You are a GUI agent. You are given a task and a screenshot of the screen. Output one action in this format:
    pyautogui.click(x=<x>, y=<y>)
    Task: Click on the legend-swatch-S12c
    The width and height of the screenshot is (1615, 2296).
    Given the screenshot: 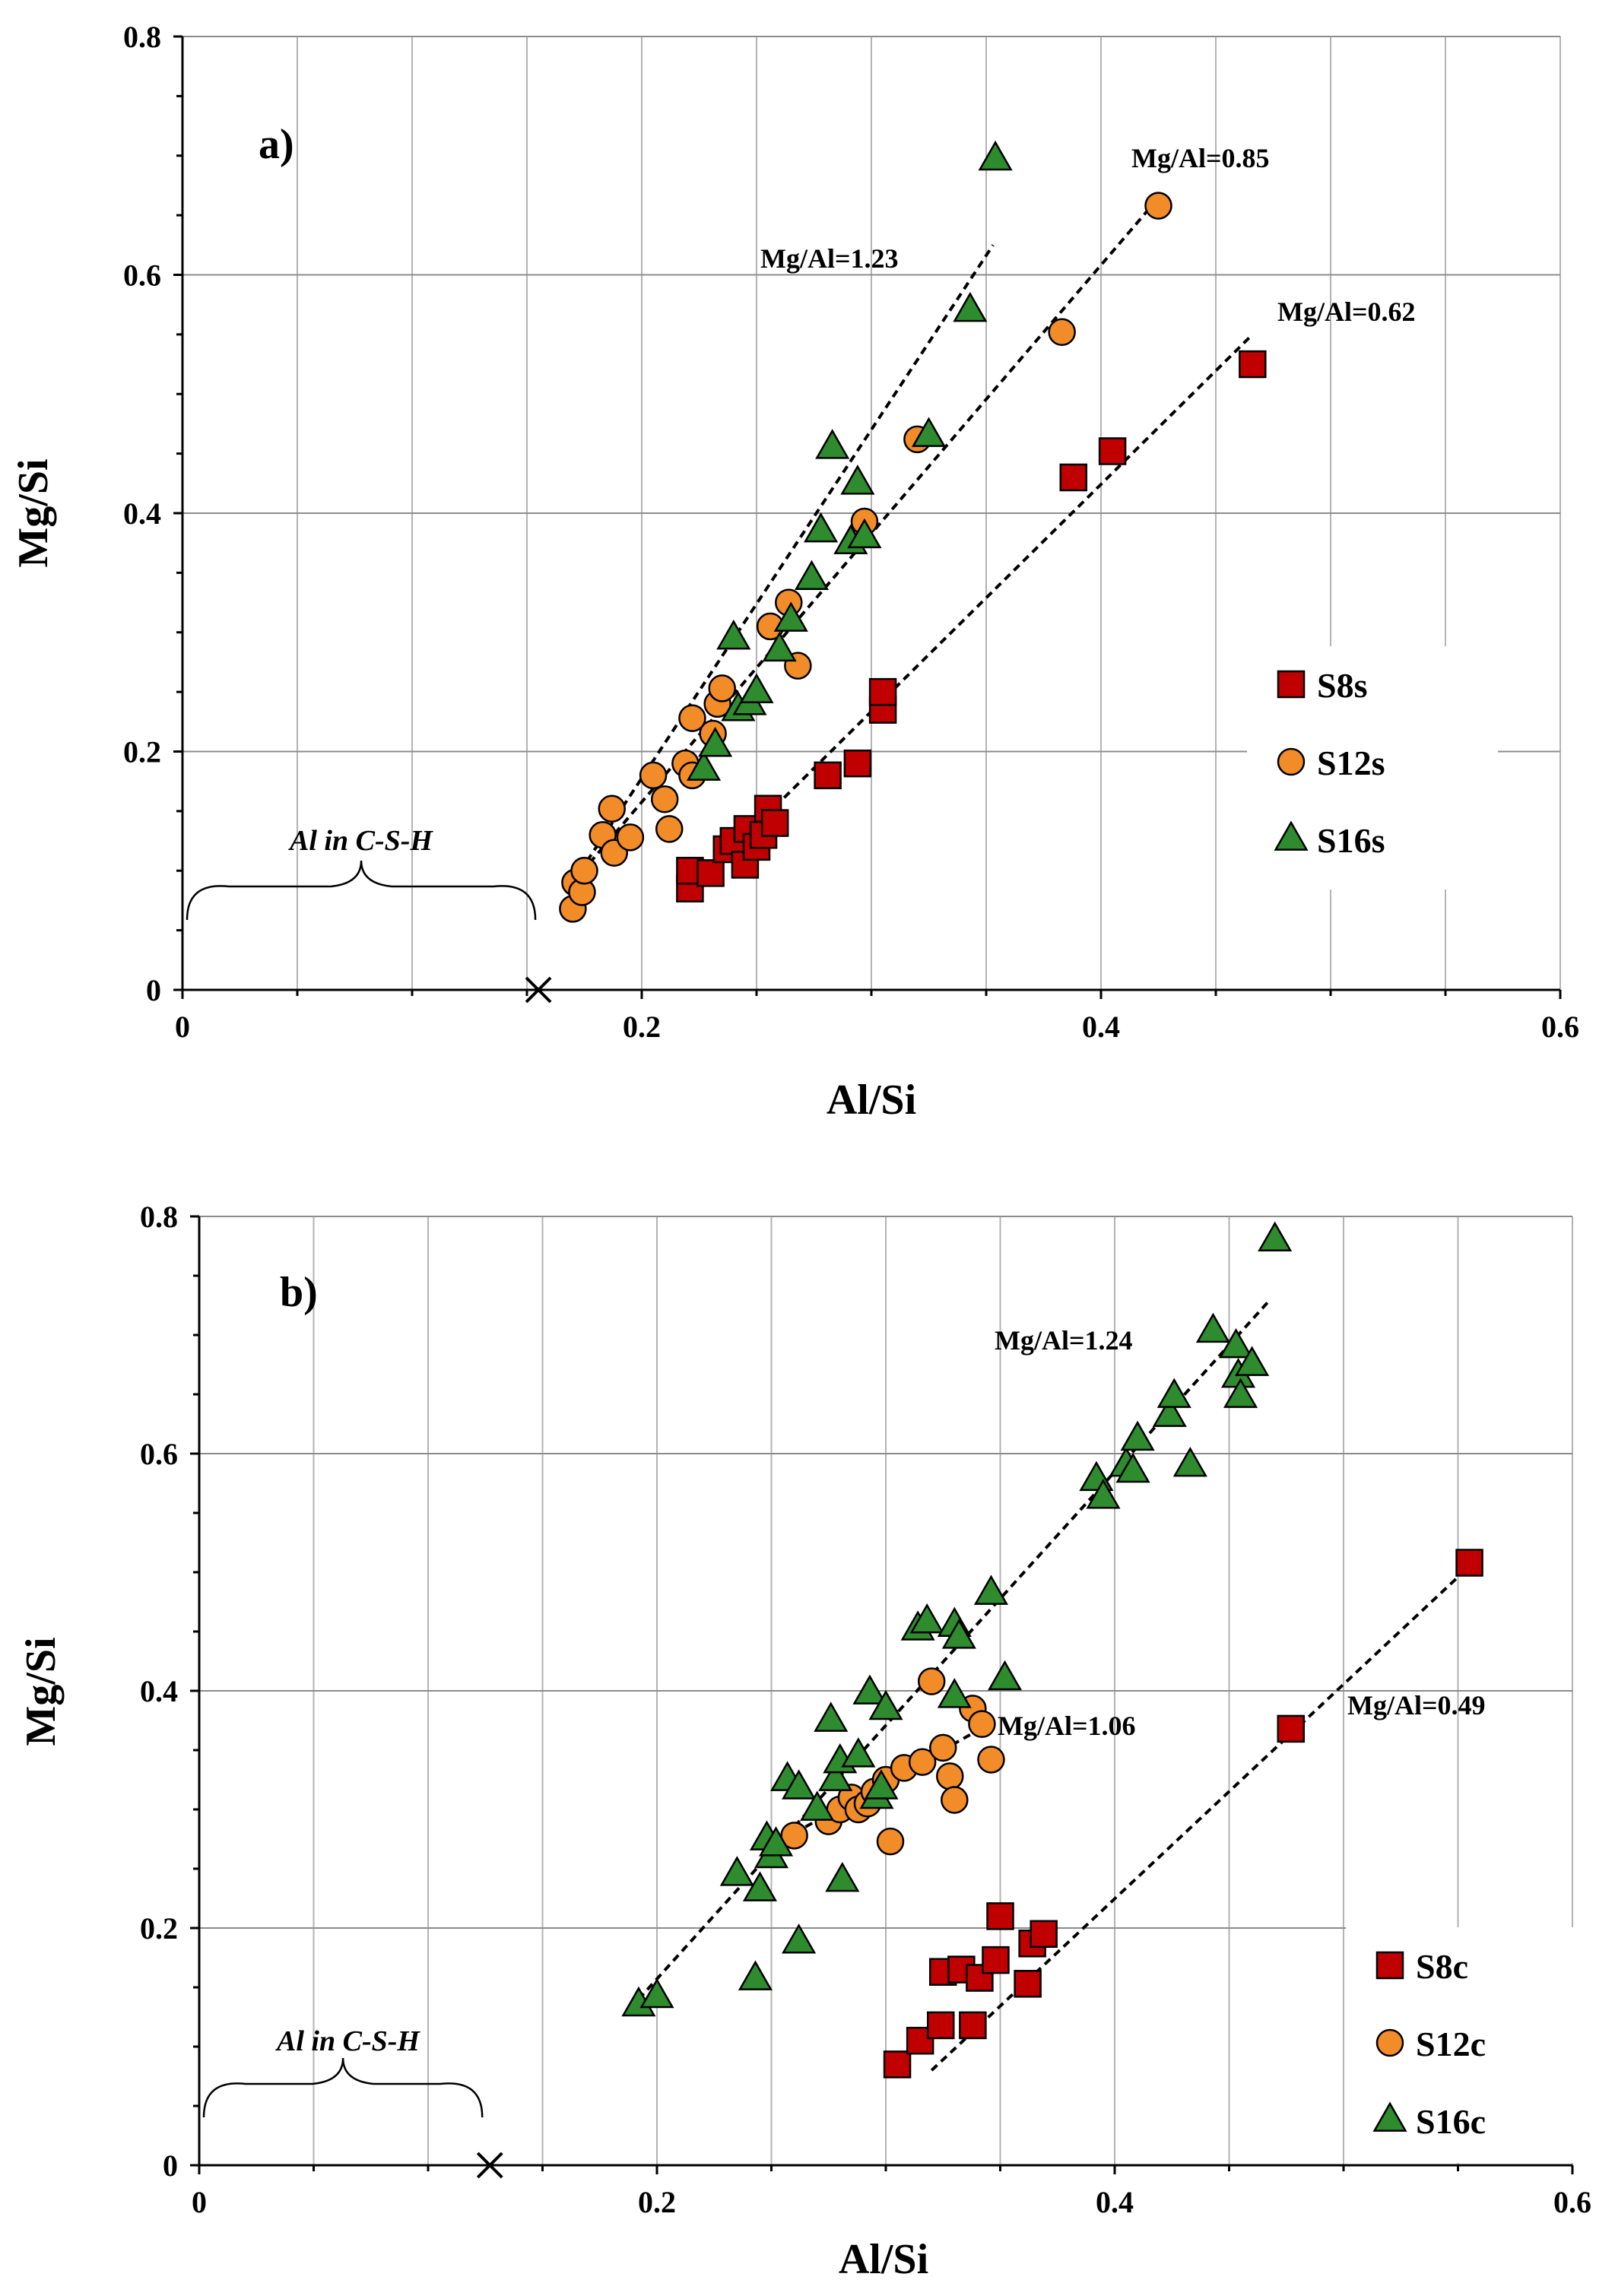 What is the action you would take?
    pyautogui.click(x=1389, y=2042)
    